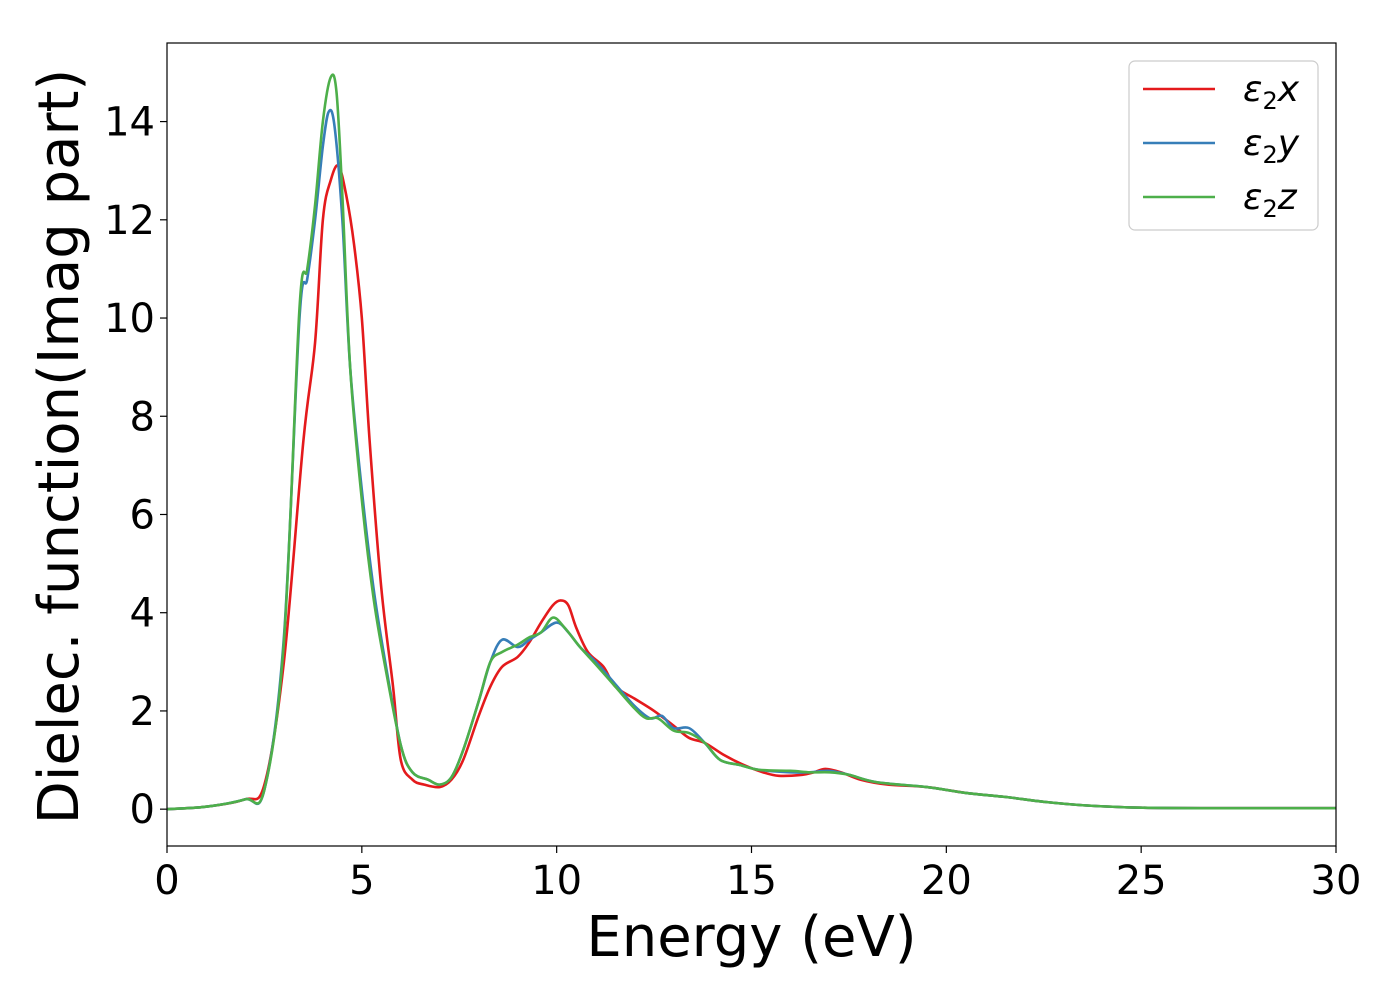 The height and width of the screenshot is (1000, 1400). I want to click on x-tick-label: 5, so click(361, 881).